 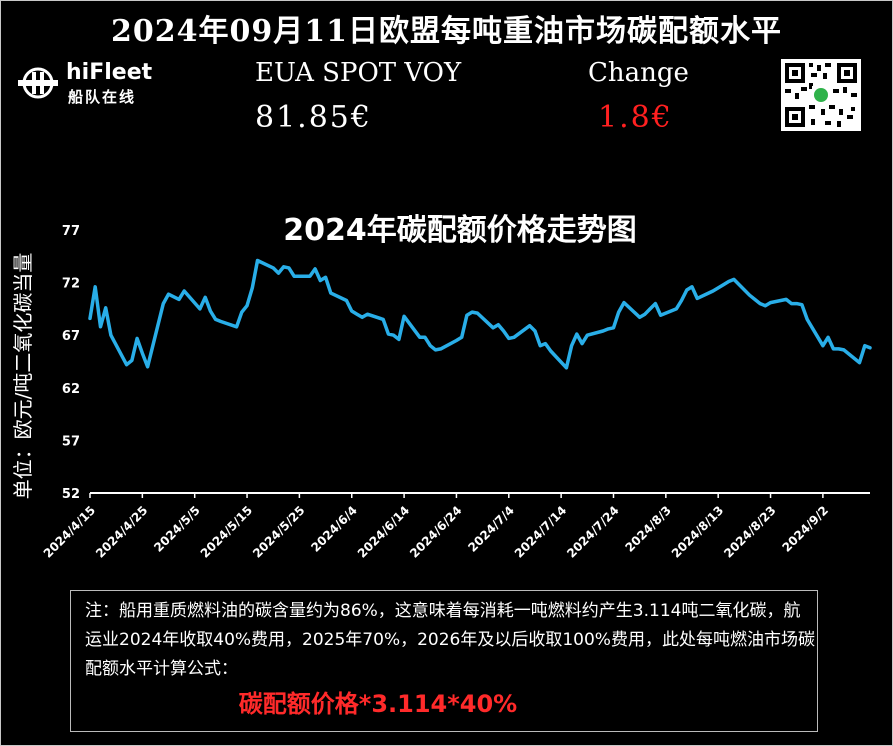 What do you see at coordinates (313, 117) in the screenshot?
I see `spot-price: 81.85€` at bounding box center [313, 117].